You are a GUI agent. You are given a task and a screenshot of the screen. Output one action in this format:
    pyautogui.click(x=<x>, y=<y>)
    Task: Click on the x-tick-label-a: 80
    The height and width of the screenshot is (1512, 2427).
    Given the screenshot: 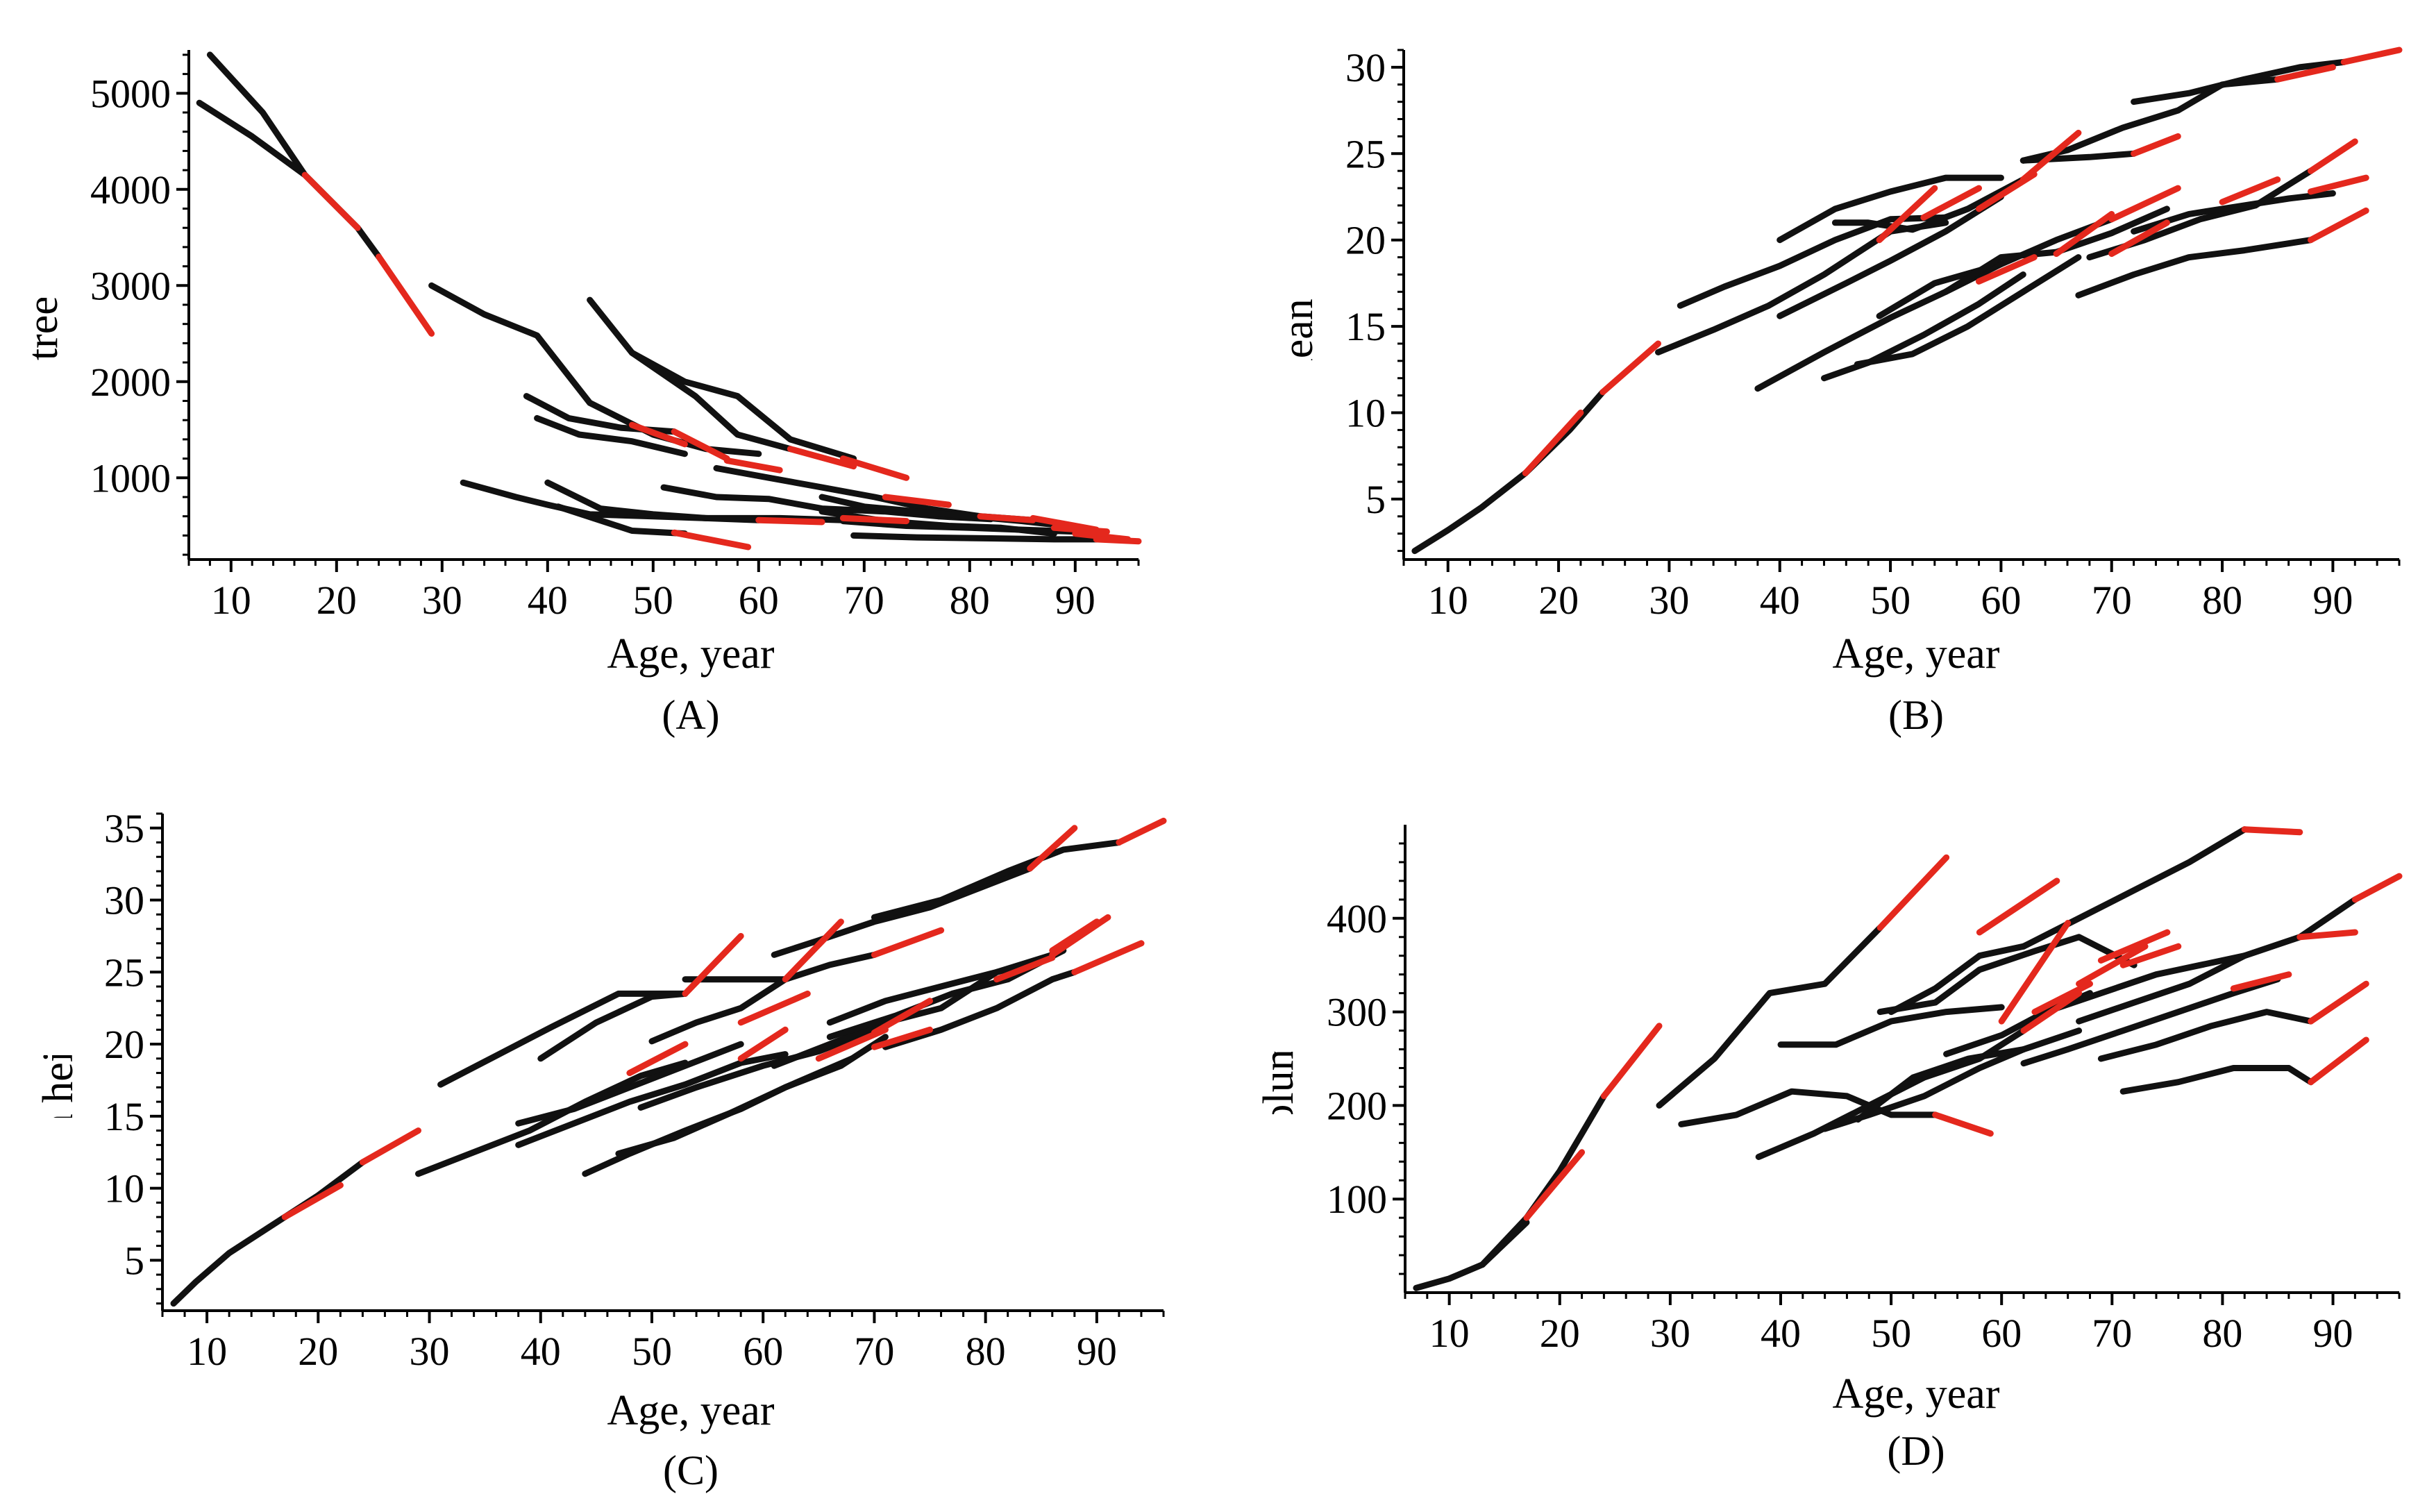 What is the action you would take?
    pyautogui.click(x=970, y=600)
    